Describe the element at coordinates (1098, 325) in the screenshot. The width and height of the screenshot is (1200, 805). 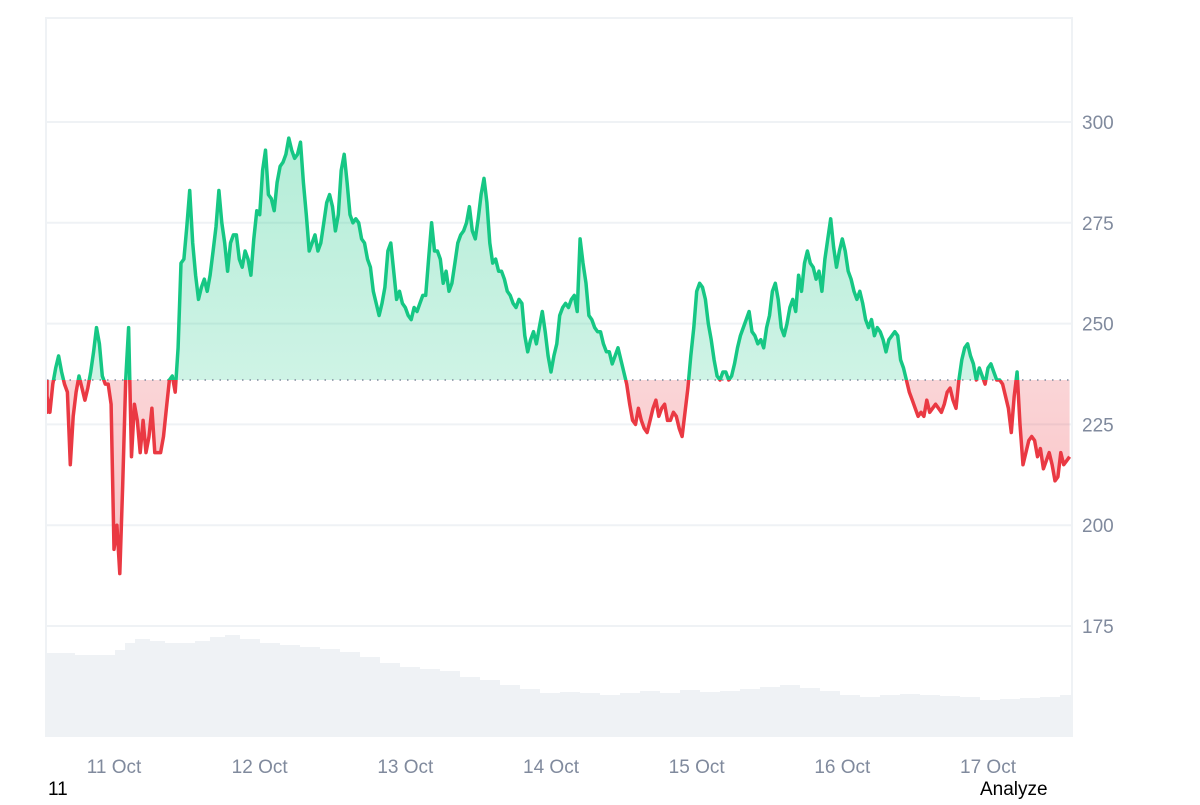
I see `y-tick-label: 250` at that location.